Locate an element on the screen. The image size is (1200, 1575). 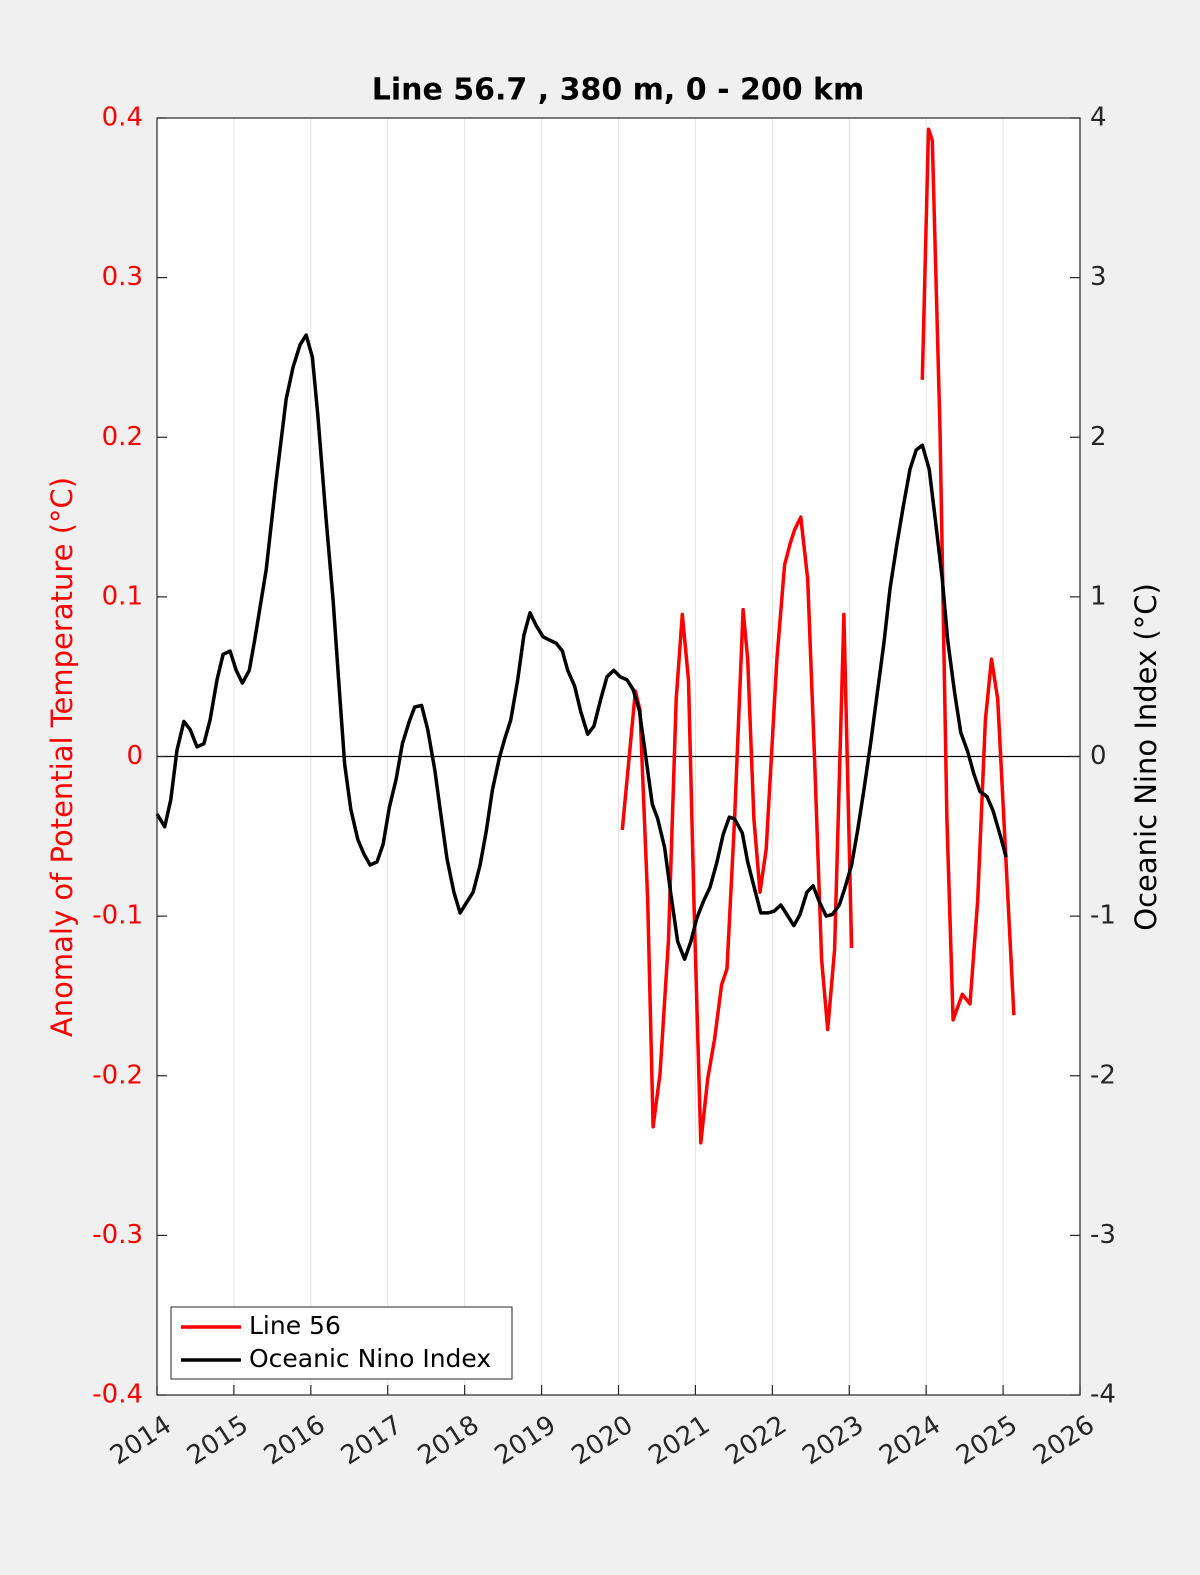
y-tick-label: 0.4 is located at coordinates (122, 118).